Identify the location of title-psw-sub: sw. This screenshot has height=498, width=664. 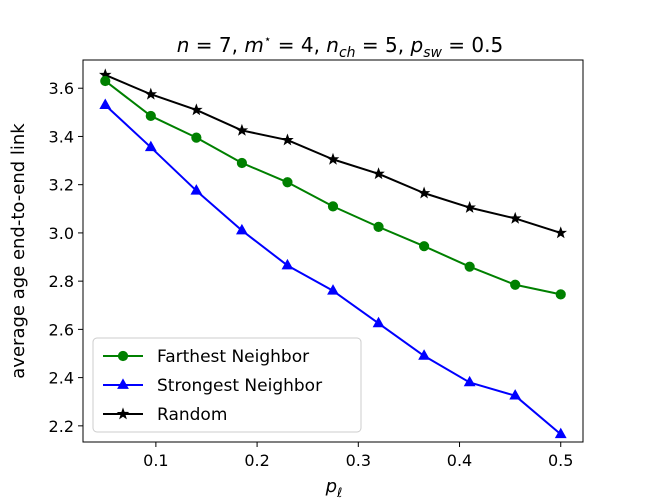
(432, 53).